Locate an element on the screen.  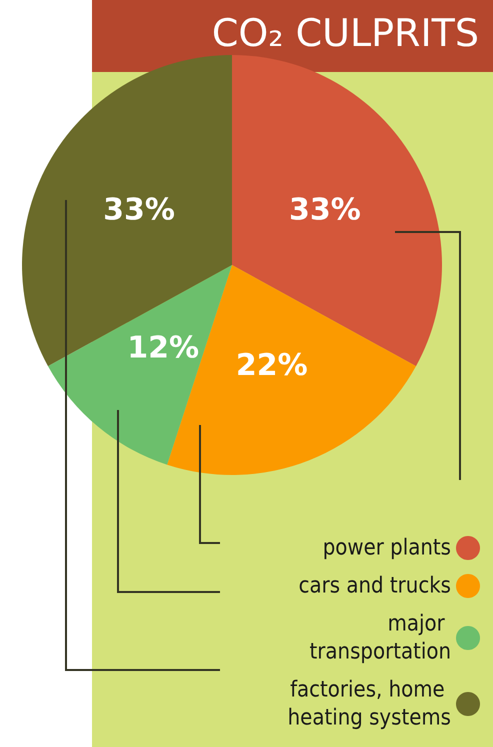
chart-title: CO₂ CULPRITS is located at coordinates (346, 33).